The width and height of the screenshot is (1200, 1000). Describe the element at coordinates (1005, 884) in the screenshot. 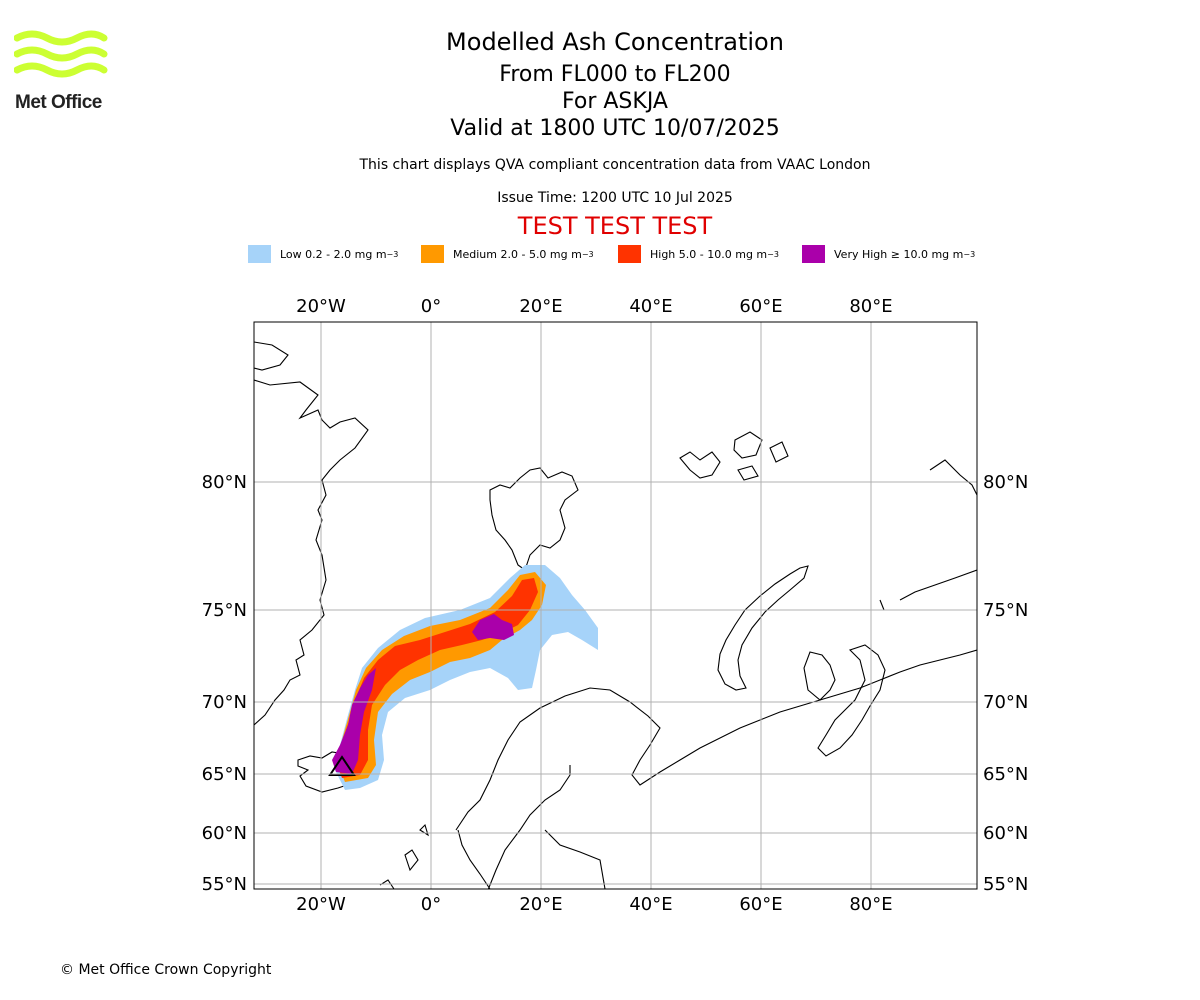

I see `lat-label-right: 55°N` at that location.